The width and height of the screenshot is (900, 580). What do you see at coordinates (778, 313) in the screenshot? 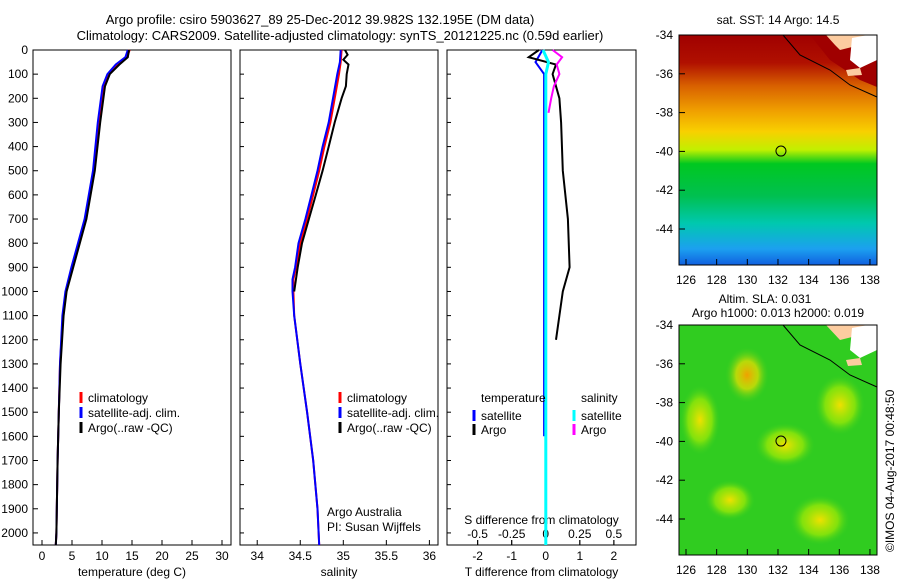
I see `sla-map-title-2: Argo h1000: 0.013 h2000: 0.019` at bounding box center [778, 313].